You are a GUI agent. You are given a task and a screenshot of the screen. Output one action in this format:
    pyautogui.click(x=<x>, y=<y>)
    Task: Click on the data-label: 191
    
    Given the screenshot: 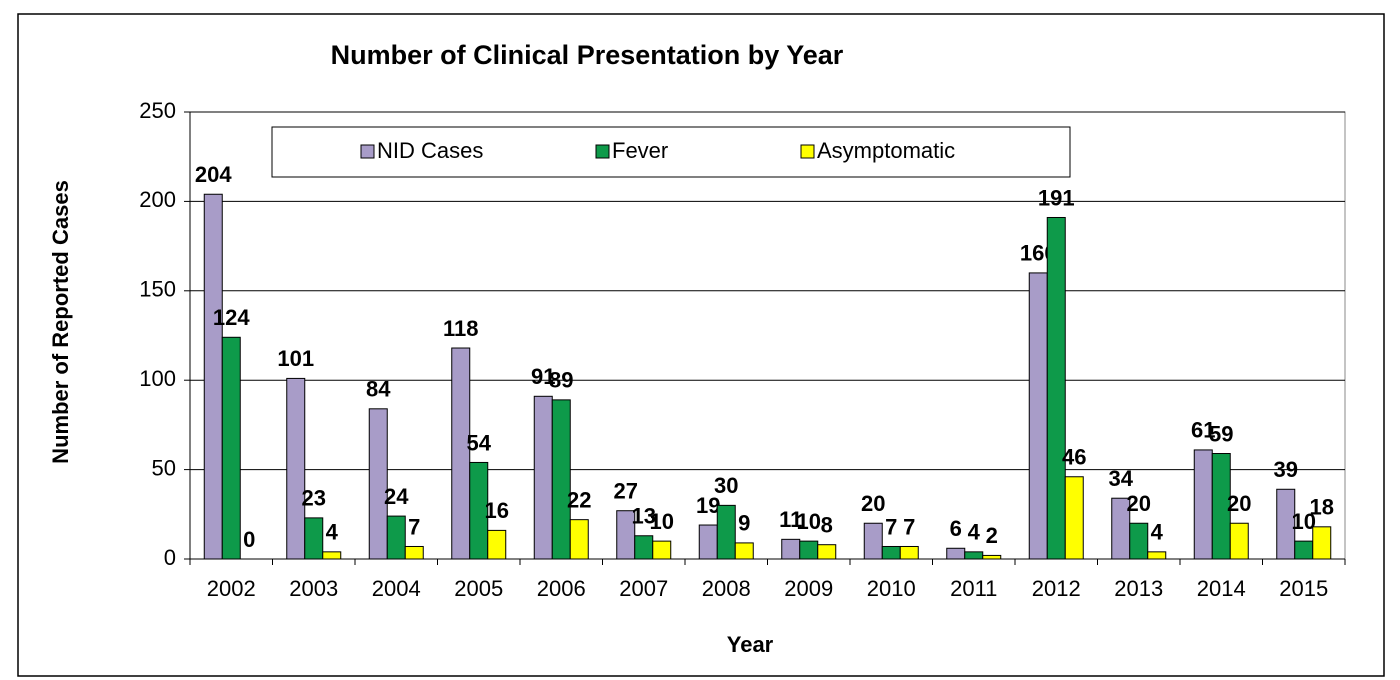 What is the action you would take?
    pyautogui.click(x=1056, y=197)
    